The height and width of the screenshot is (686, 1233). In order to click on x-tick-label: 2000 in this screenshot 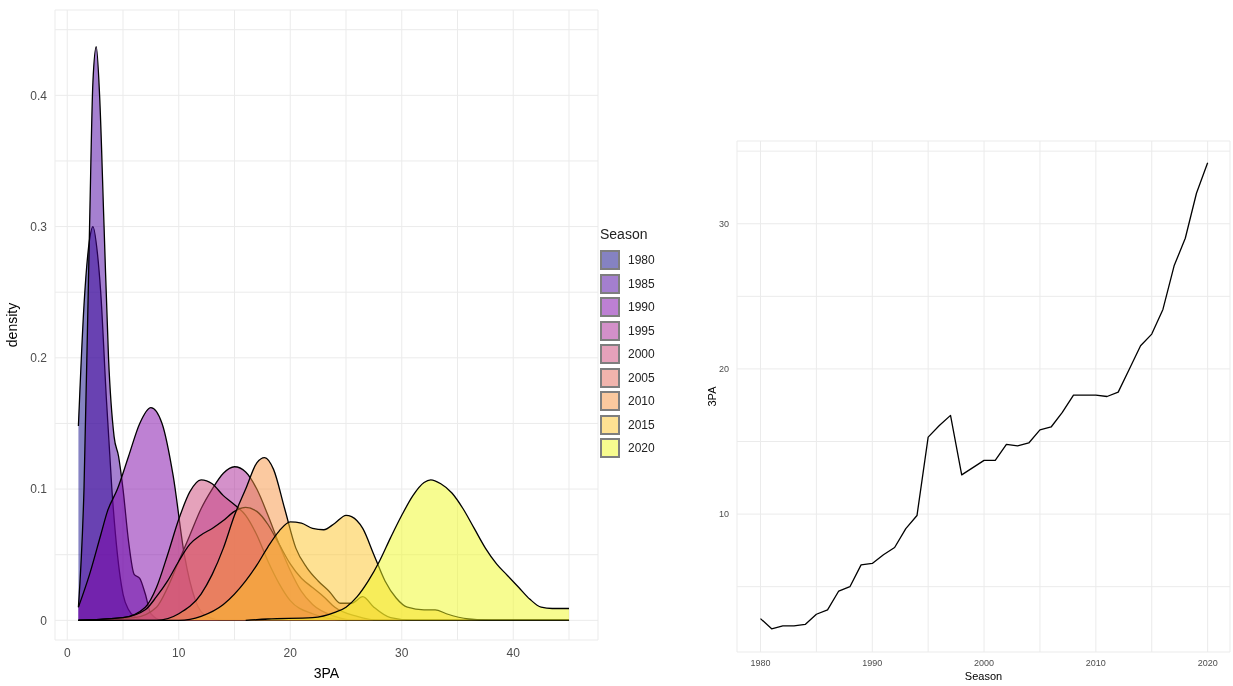, I will do `click(984, 663)`.